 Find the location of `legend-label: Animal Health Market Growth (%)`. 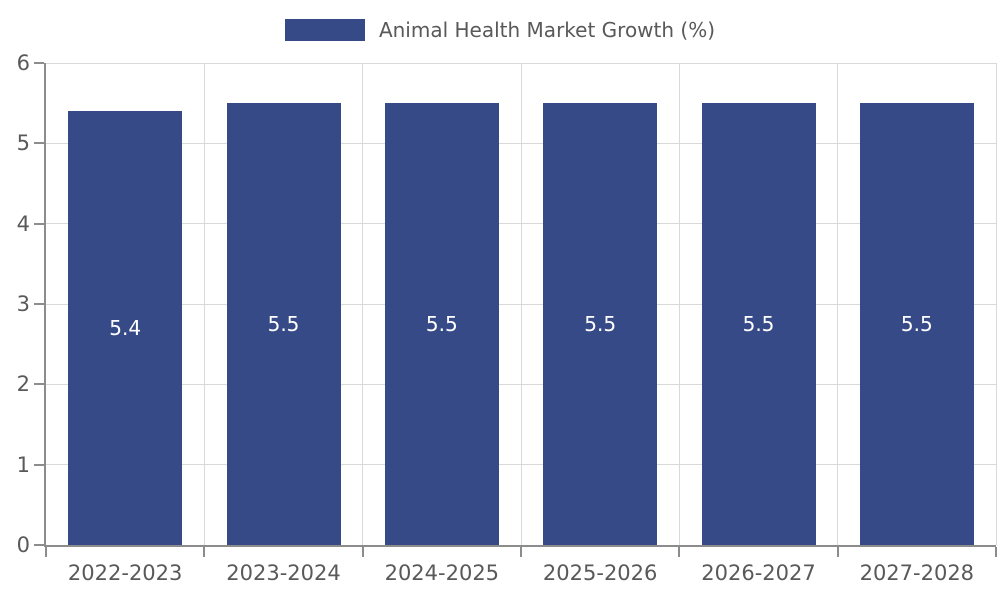

legend-label: Animal Health Market Growth (%) is located at coordinates (547, 30).